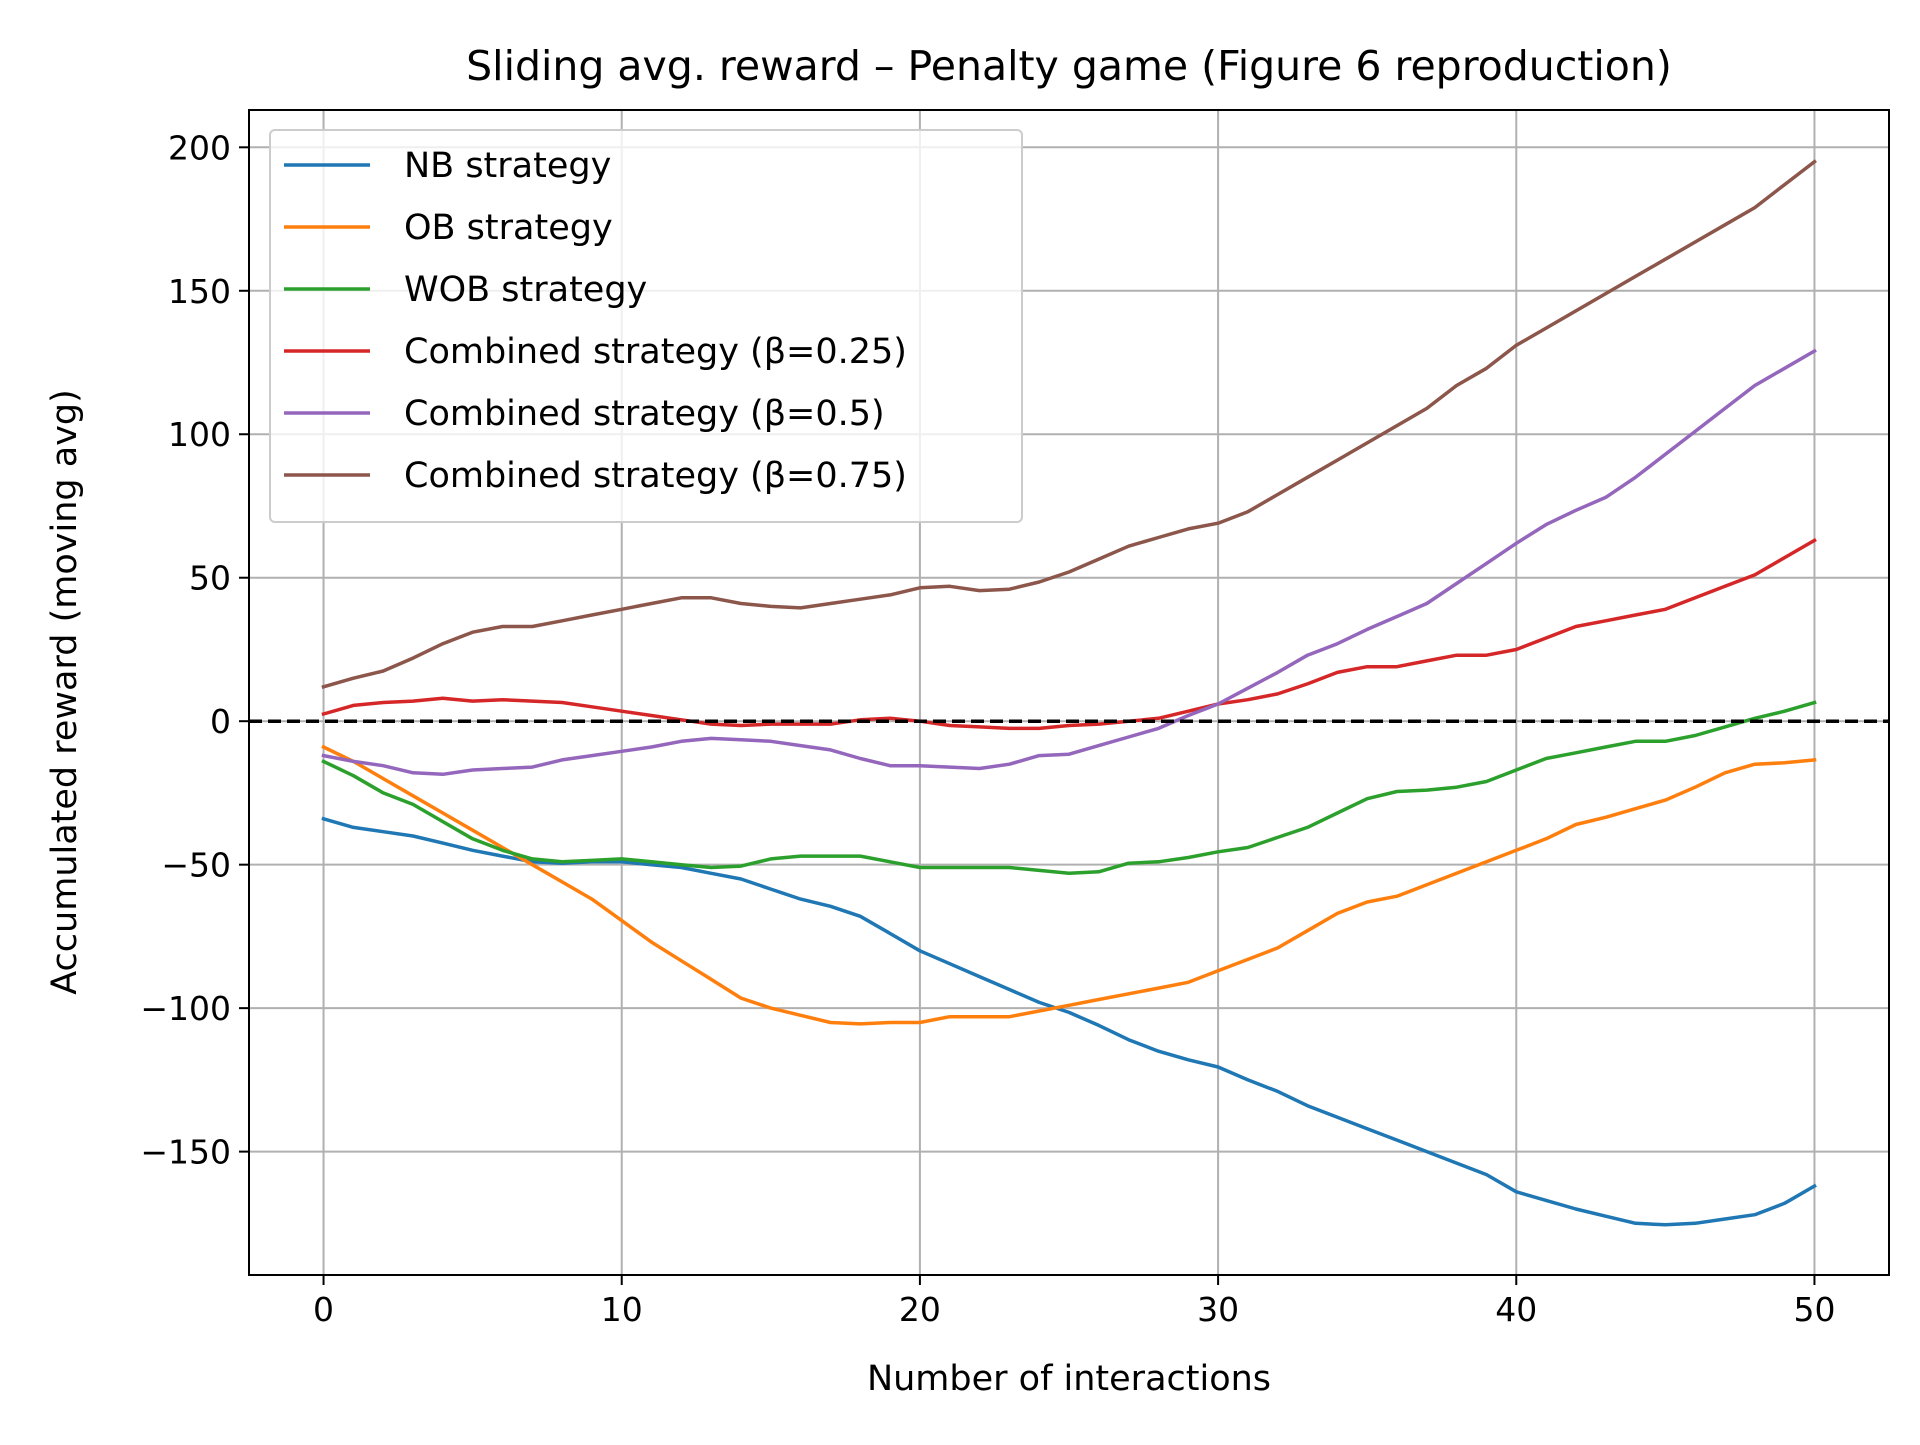  Describe the element at coordinates (196, 865) in the screenshot. I see `y-tick-label: −50` at that location.